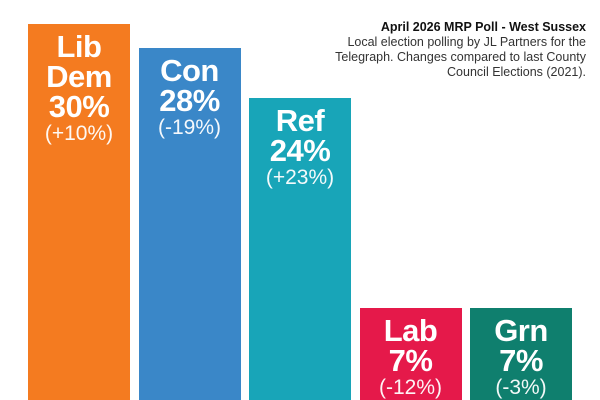 The height and width of the screenshot is (400, 600). Describe the element at coordinates (79, 46) in the screenshot. I see `bar-category-label: Lib` at that location.